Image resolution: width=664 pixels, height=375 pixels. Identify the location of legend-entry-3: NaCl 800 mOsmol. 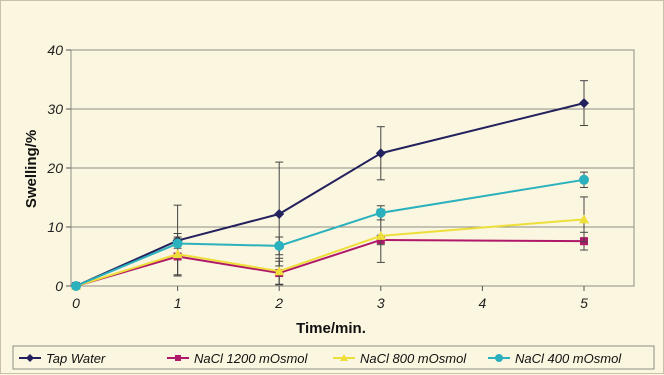
(400, 358).